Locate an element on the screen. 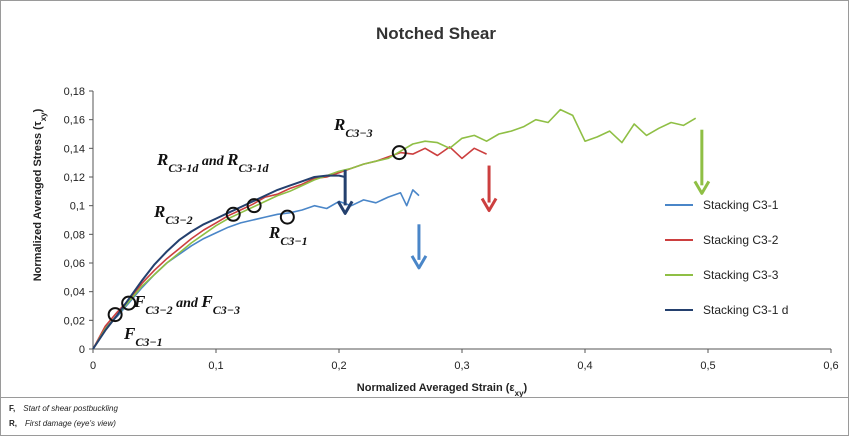 The width and height of the screenshot is (849, 437). arrows-layer is located at coordinates (523, 199).